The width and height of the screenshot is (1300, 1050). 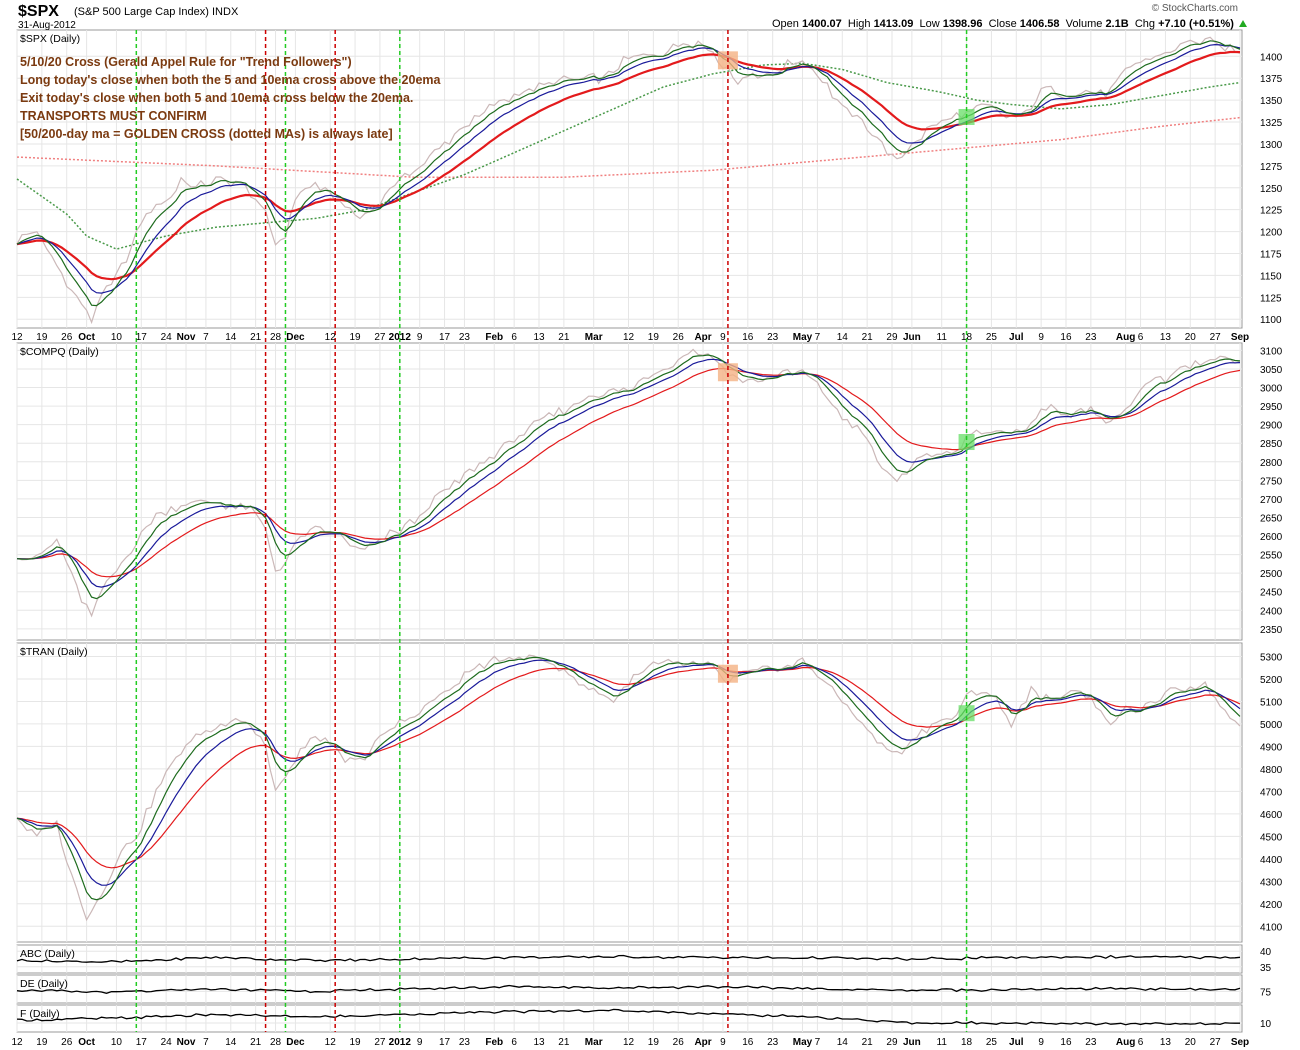 What do you see at coordinates (1194, 8) in the screenshot?
I see `watermark: © StockCharts.com` at bounding box center [1194, 8].